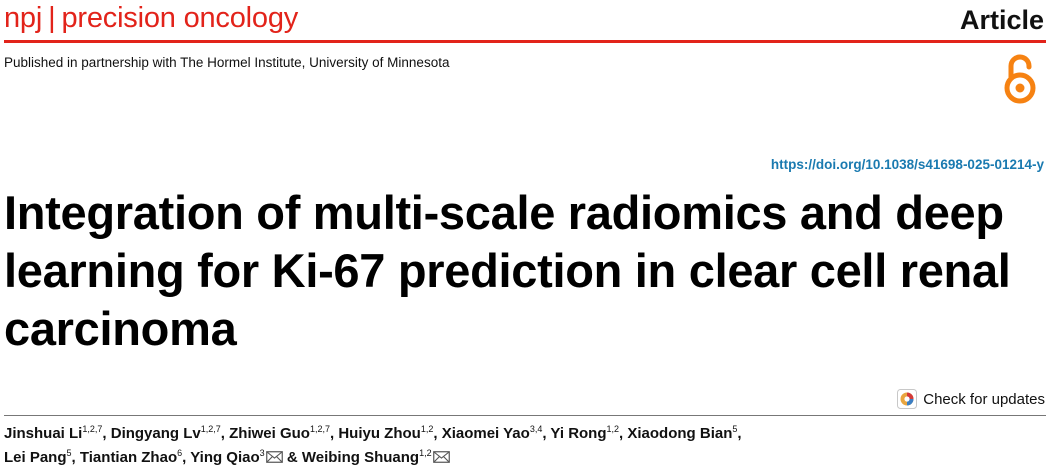  I want to click on author-affiliation: 3,4, so click(536, 429).